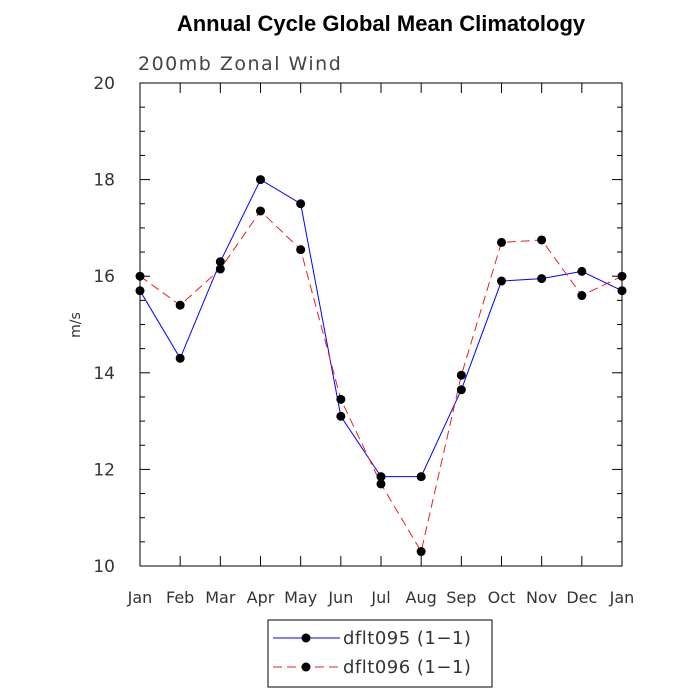  What do you see at coordinates (220, 597) in the screenshot?
I see `x-tick-label: Mar` at bounding box center [220, 597].